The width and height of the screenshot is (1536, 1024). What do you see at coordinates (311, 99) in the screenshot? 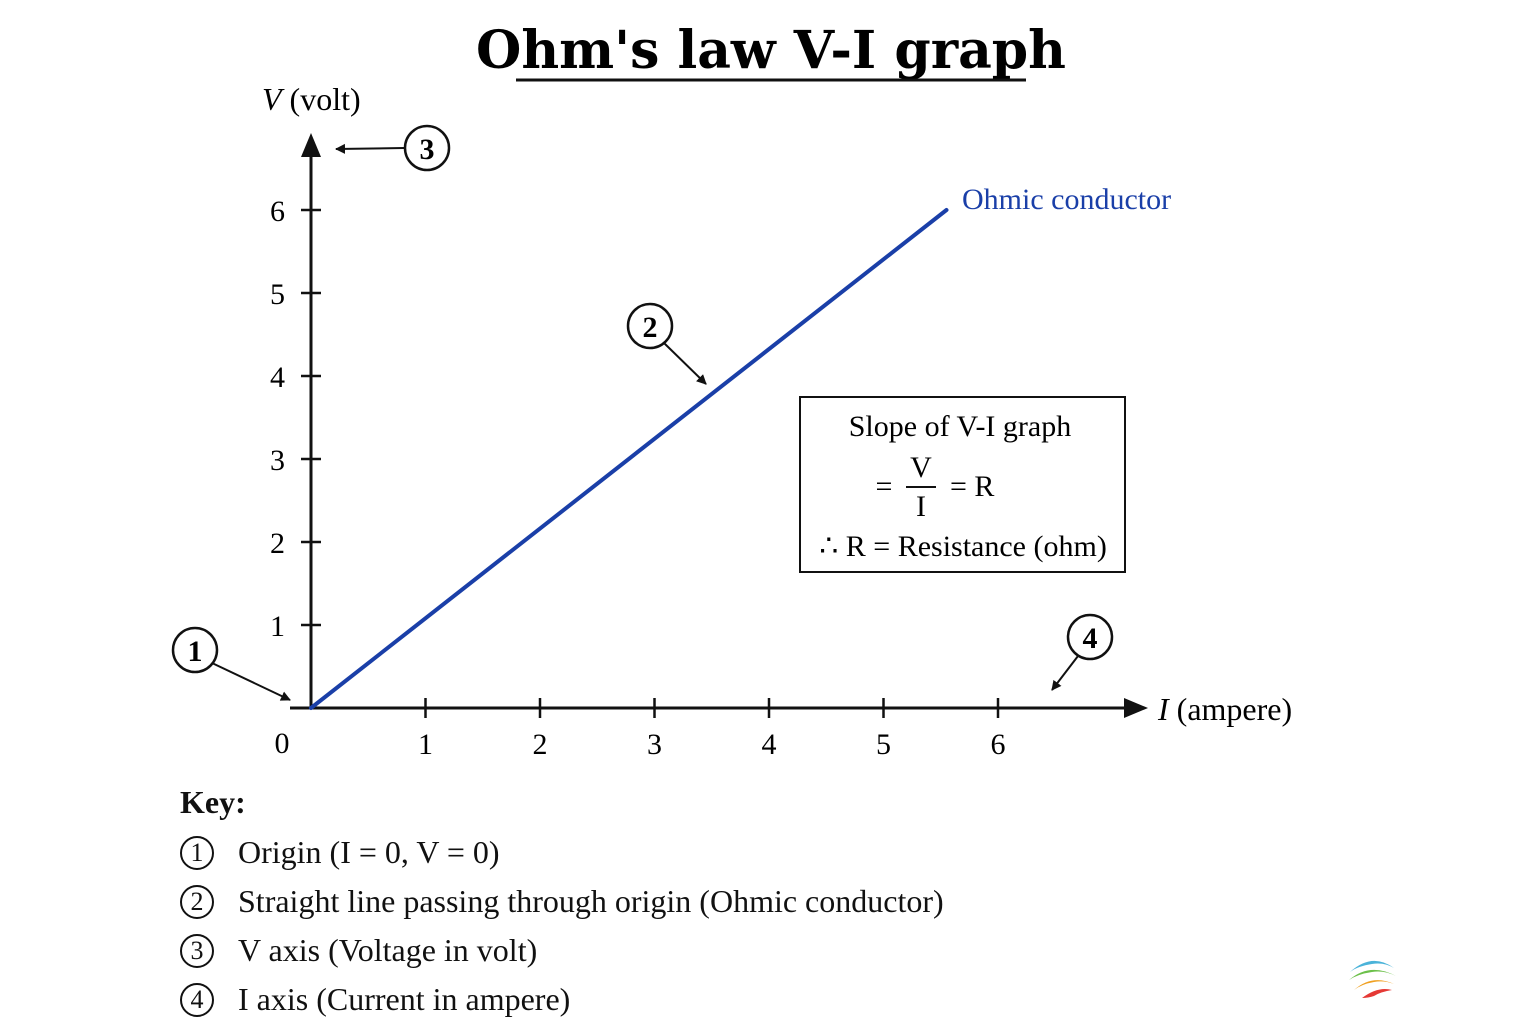
I see `y-axis-label: V (volt)` at bounding box center [311, 99].